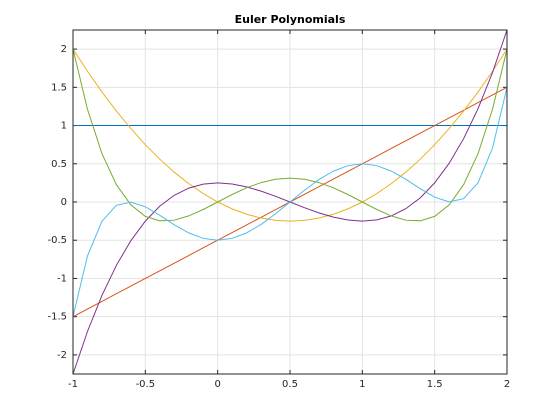 This screenshot has width=560, height=420. I want to click on x-tick-label: 1.5, so click(435, 384).